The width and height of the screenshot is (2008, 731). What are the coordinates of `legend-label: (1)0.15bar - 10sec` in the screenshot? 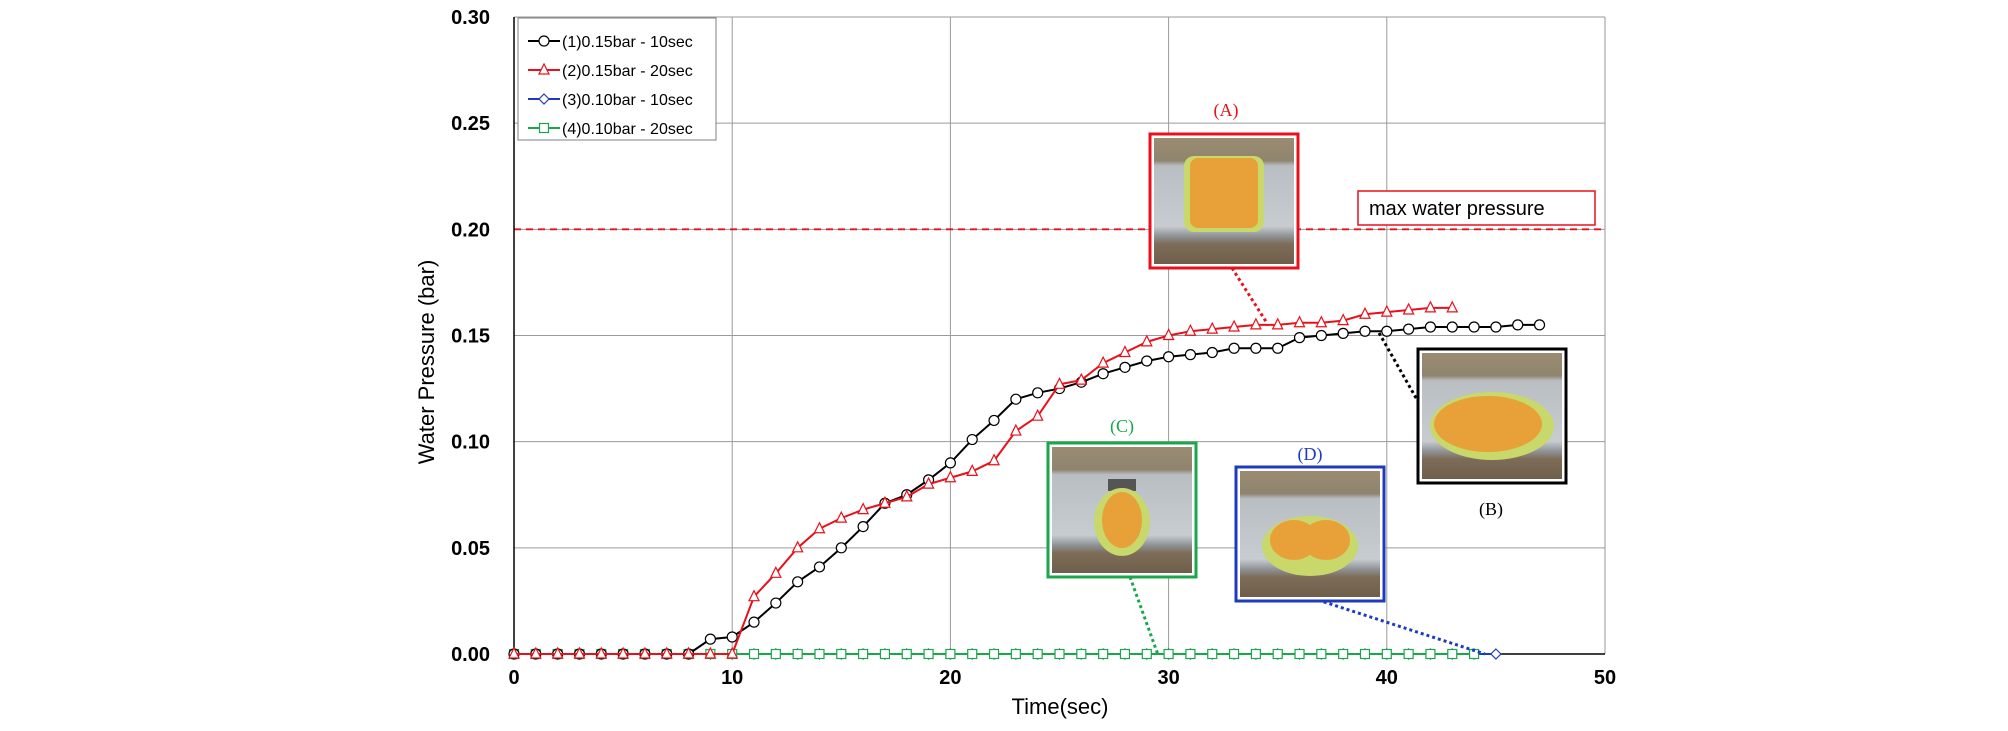 It's located at (627, 42).